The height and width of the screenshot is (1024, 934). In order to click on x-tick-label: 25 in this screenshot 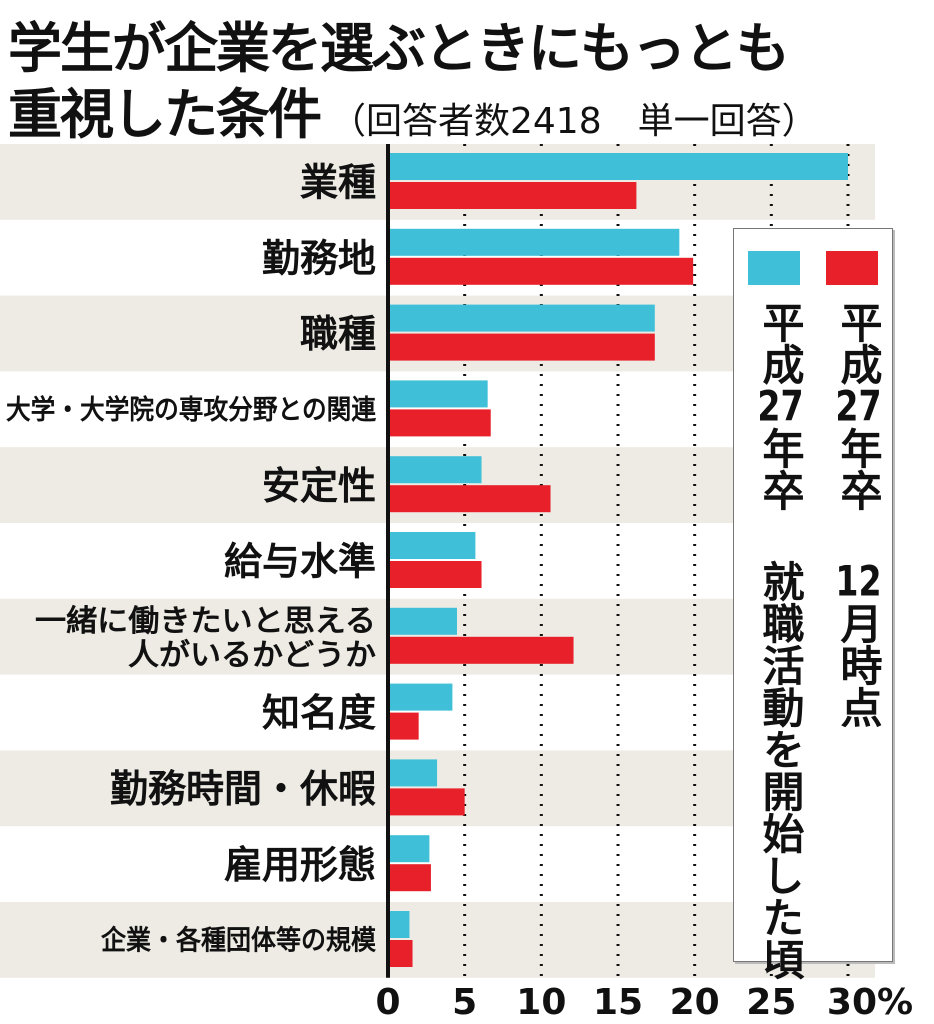, I will do `click(771, 1002)`.